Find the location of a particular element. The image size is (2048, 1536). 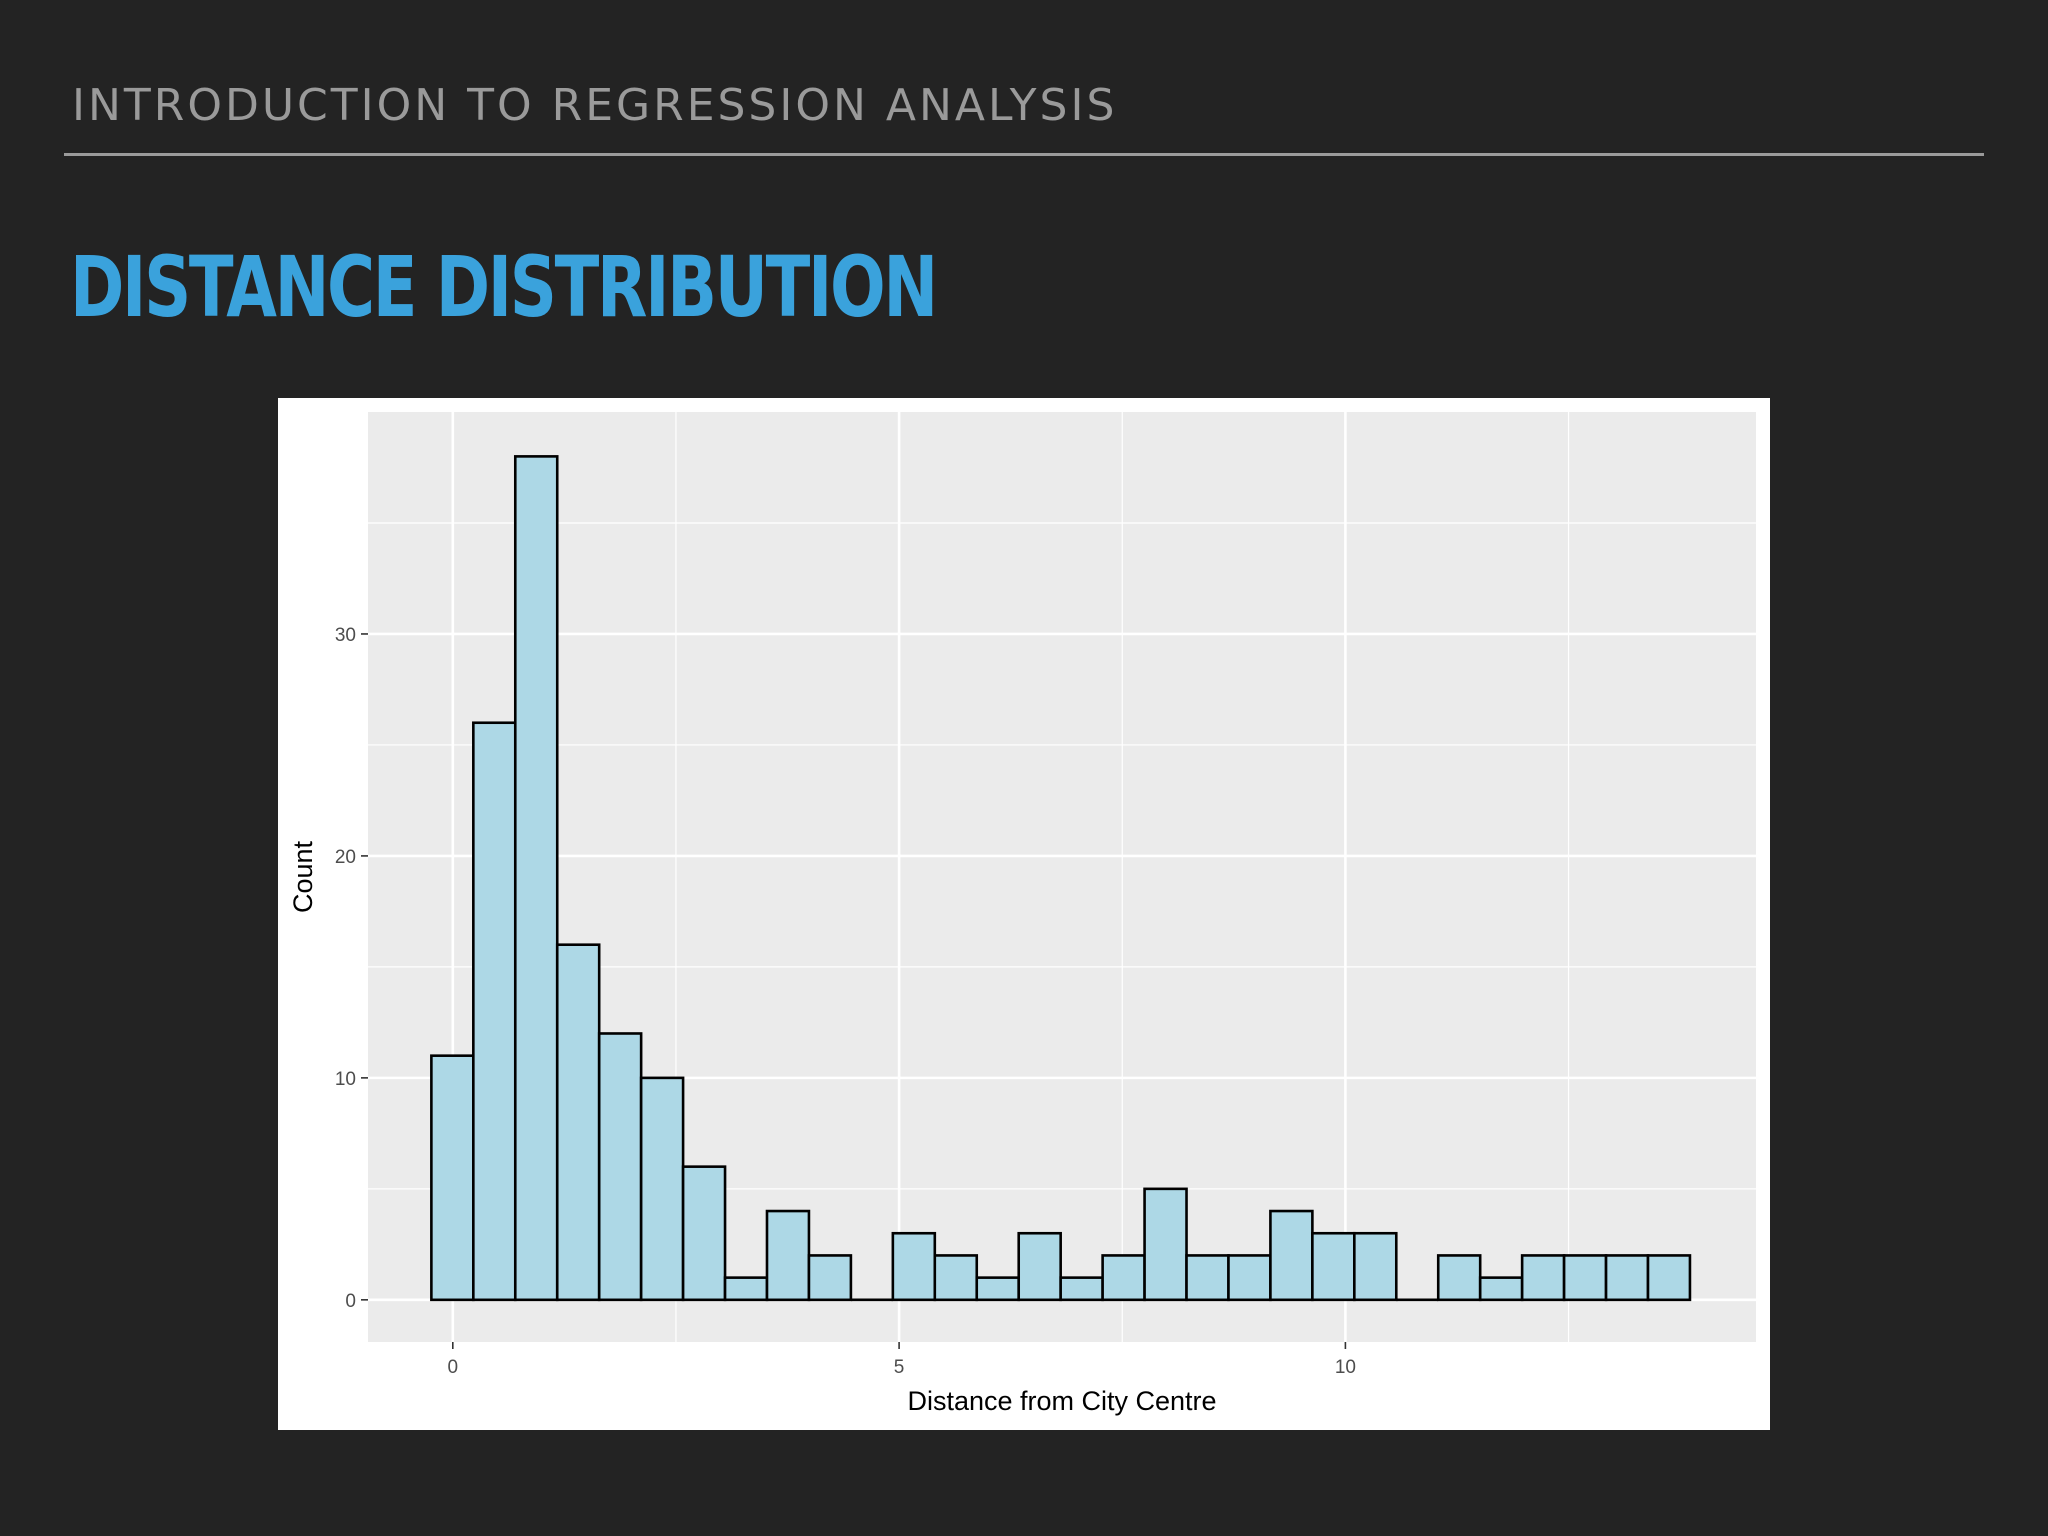

section-header: INTRODUCTION TO REGRESSION ANALYSIS is located at coordinates (595, 105).